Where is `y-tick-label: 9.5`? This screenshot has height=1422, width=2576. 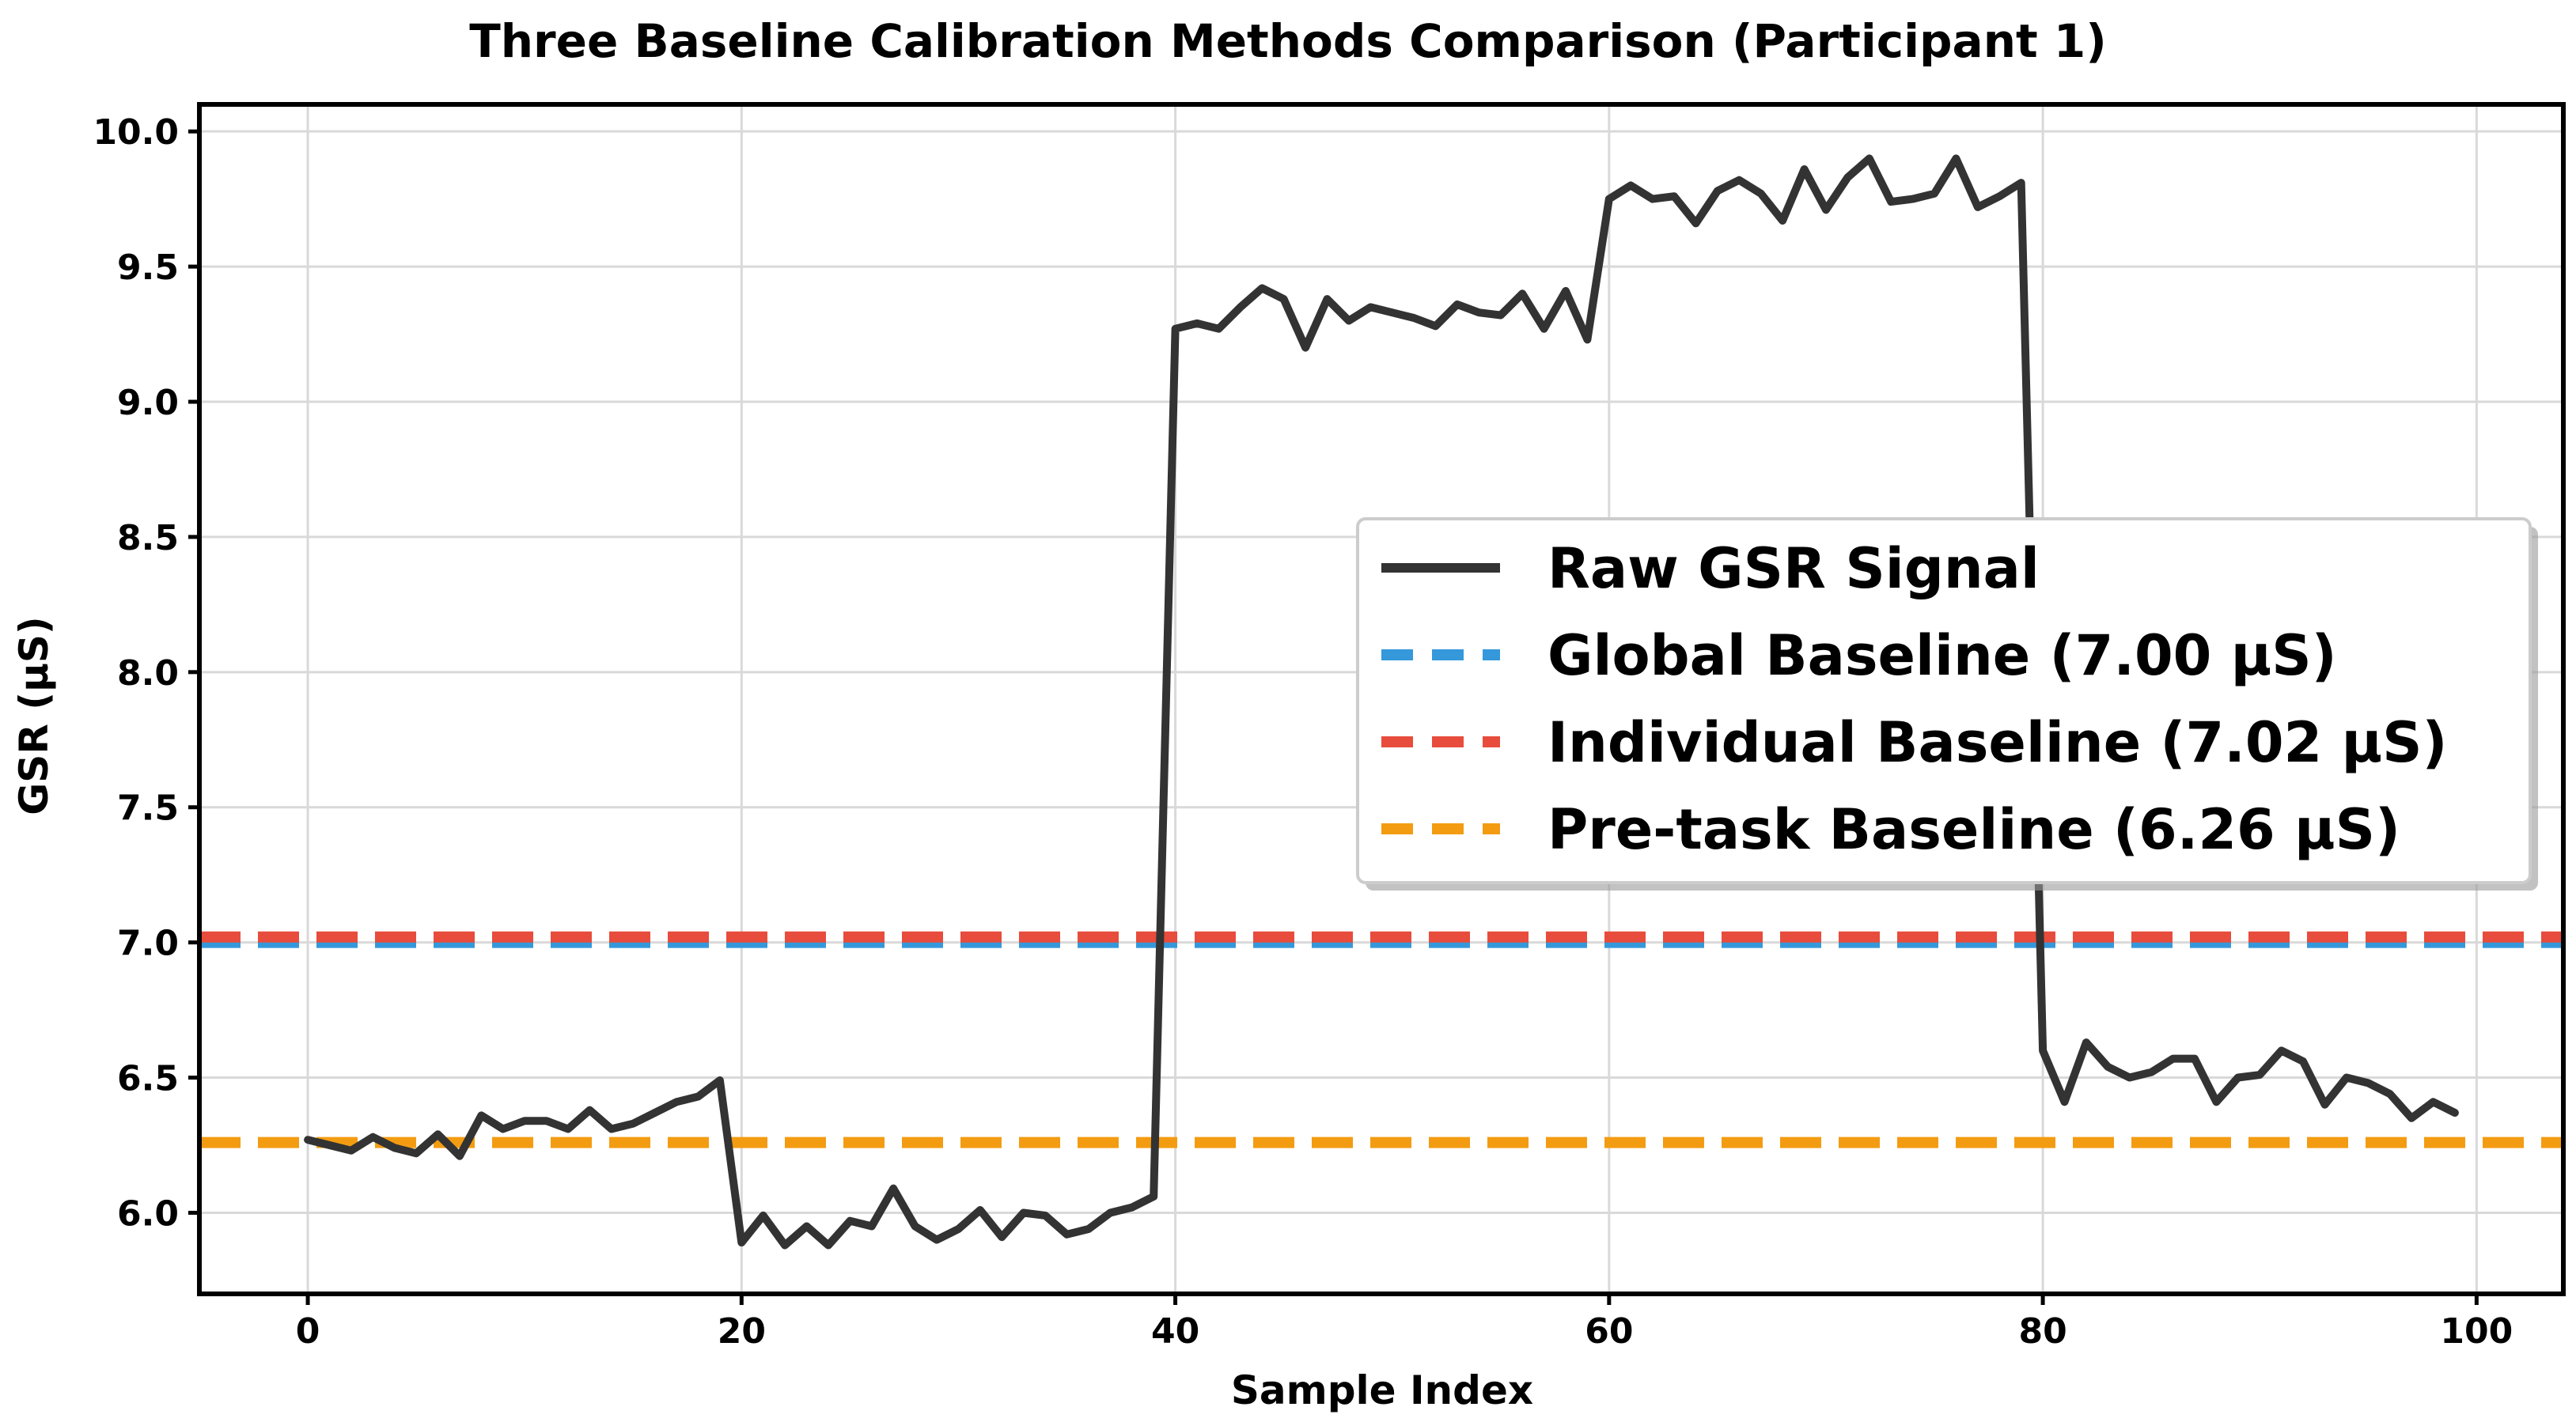
y-tick-label: 9.5 is located at coordinates (148, 268).